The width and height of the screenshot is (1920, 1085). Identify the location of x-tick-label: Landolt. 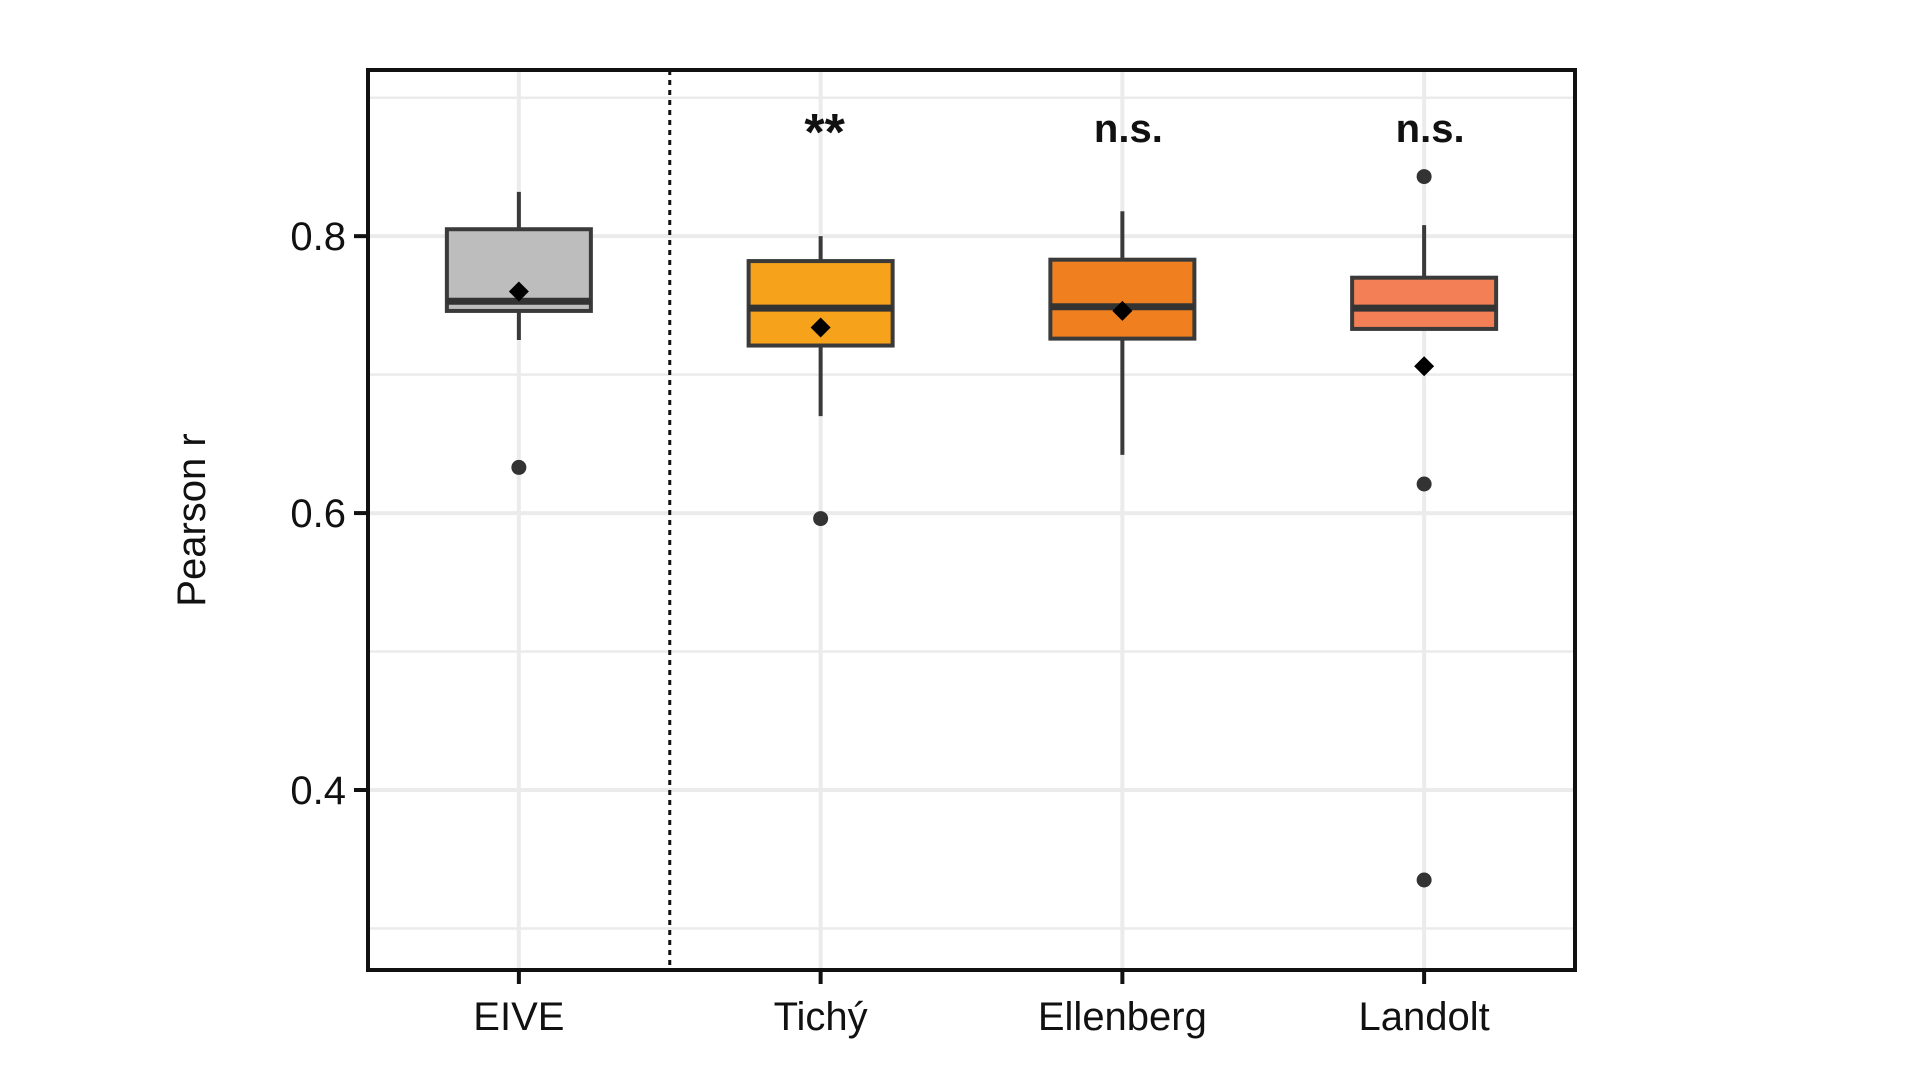
(1424, 1017).